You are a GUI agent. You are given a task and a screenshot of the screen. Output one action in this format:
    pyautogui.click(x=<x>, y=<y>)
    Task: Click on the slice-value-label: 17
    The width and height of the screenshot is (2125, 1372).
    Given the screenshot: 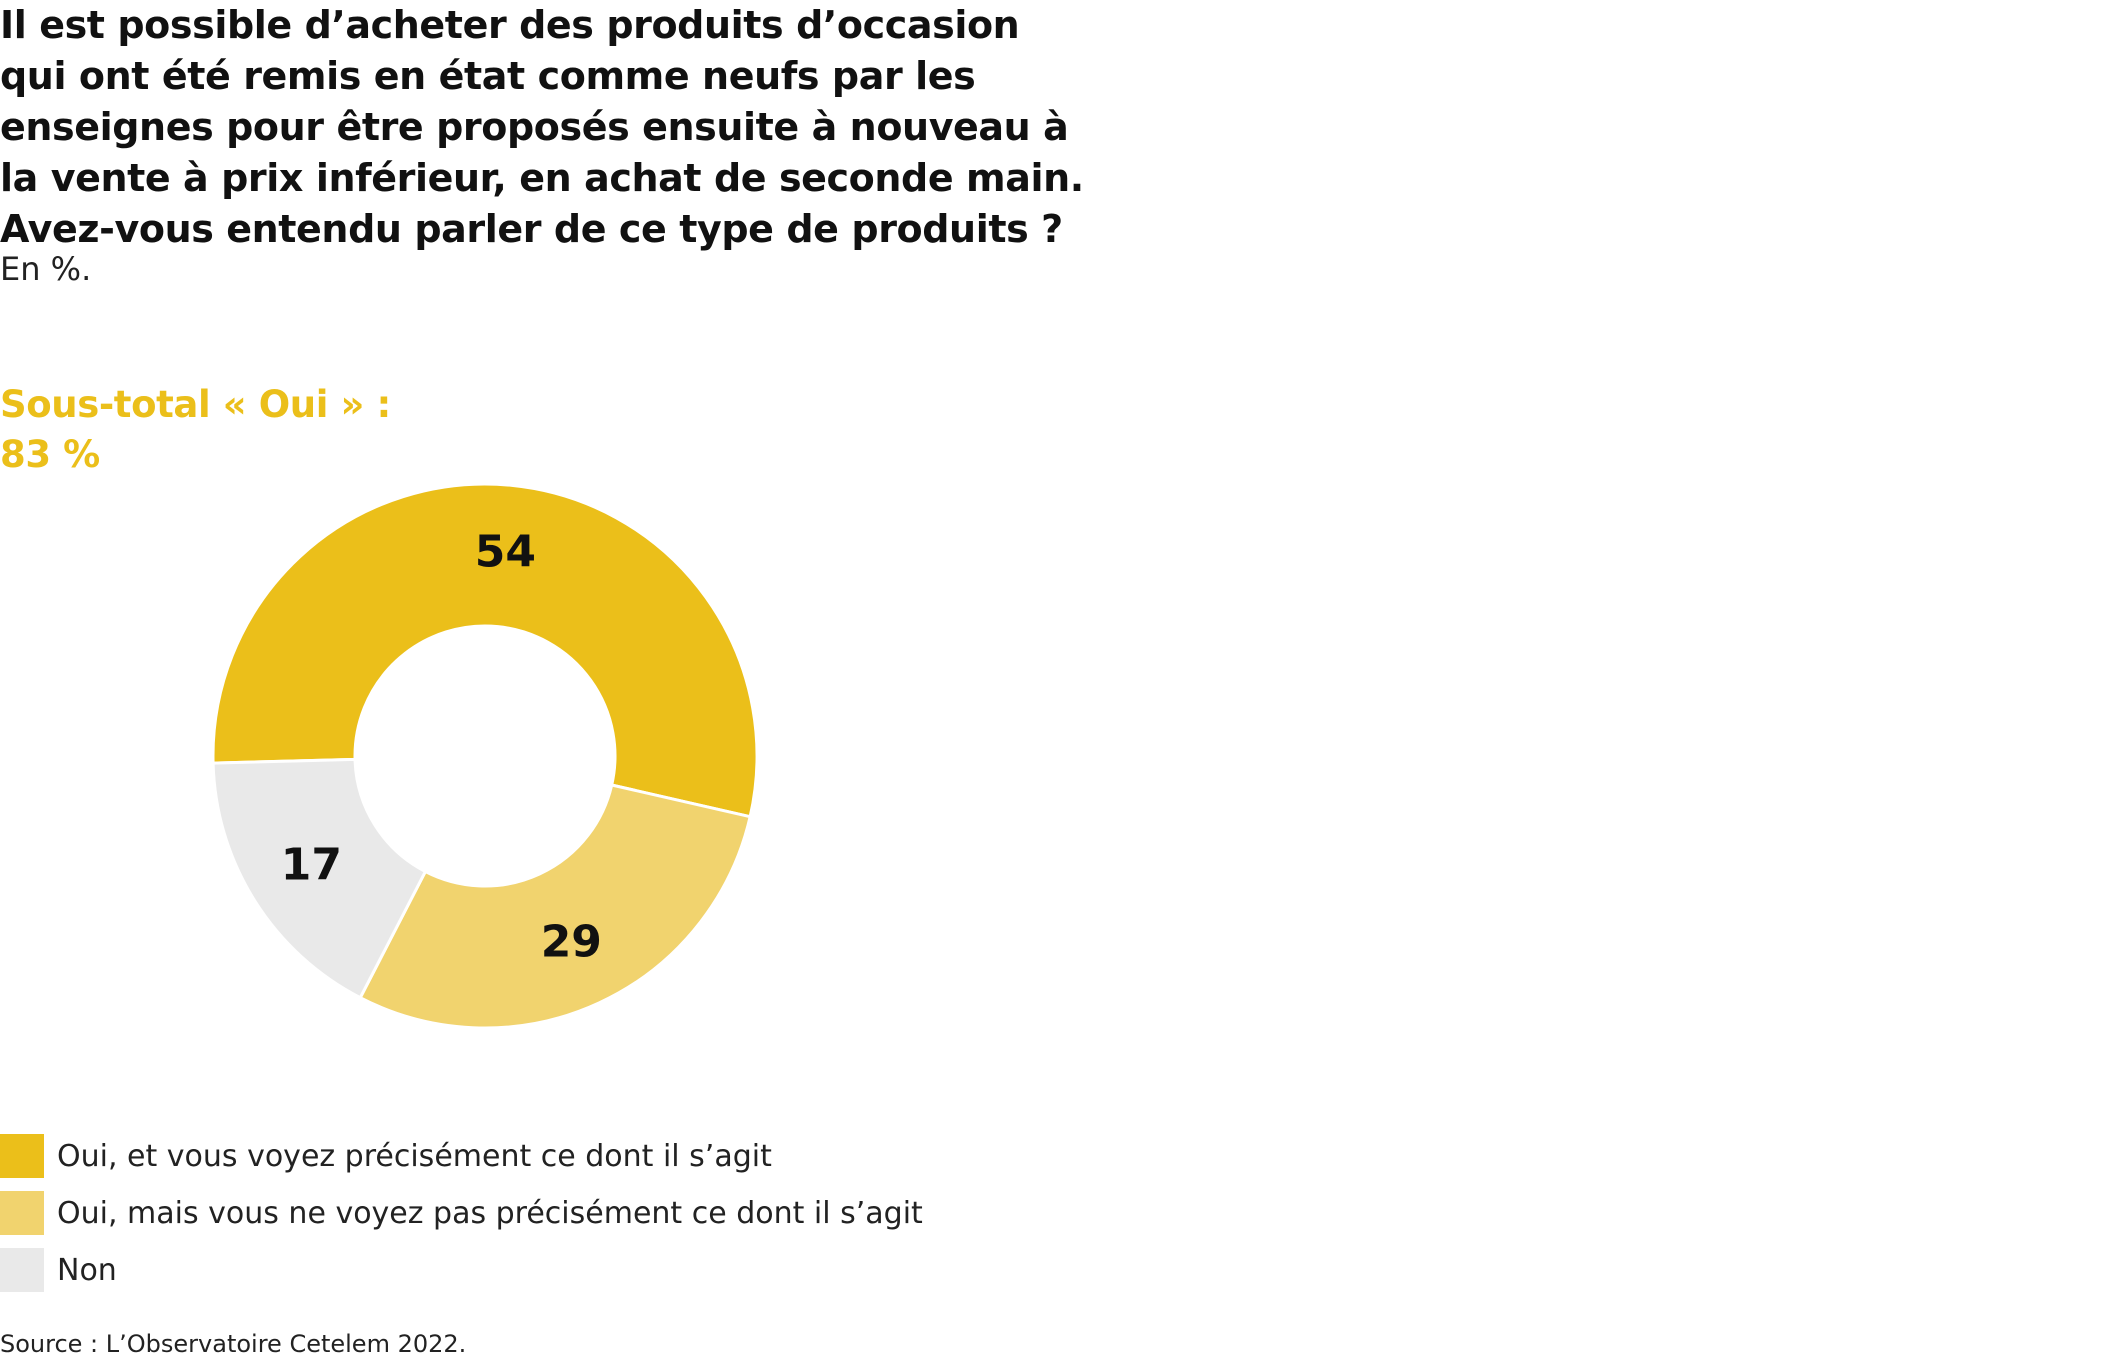 What is the action you would take?
    pyautogui.click(x=311, y=864)
    